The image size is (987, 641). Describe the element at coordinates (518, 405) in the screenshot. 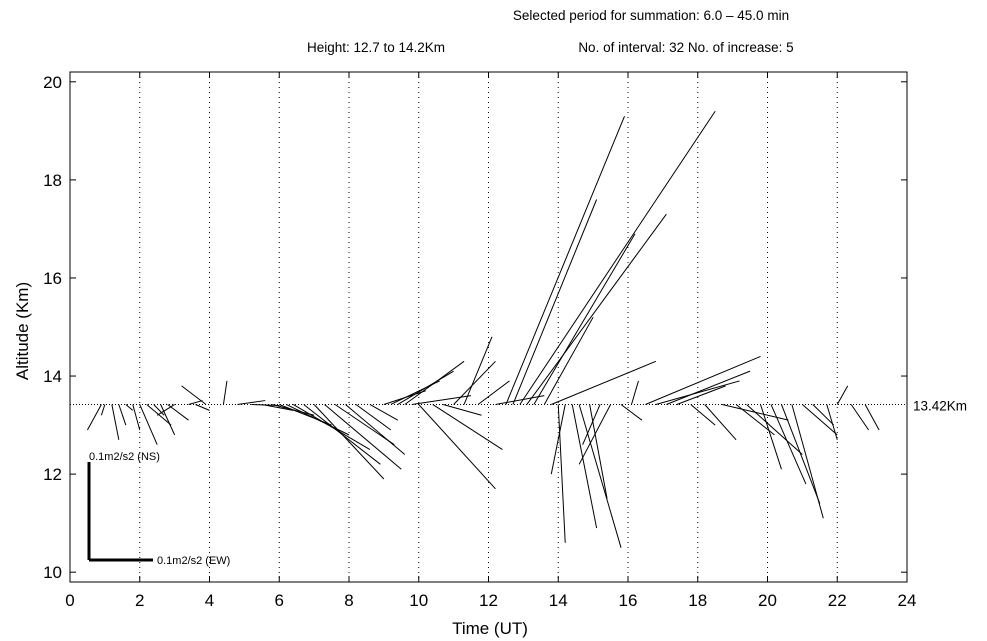

I see `reference-altitude-group: 13.42Km` at that location.